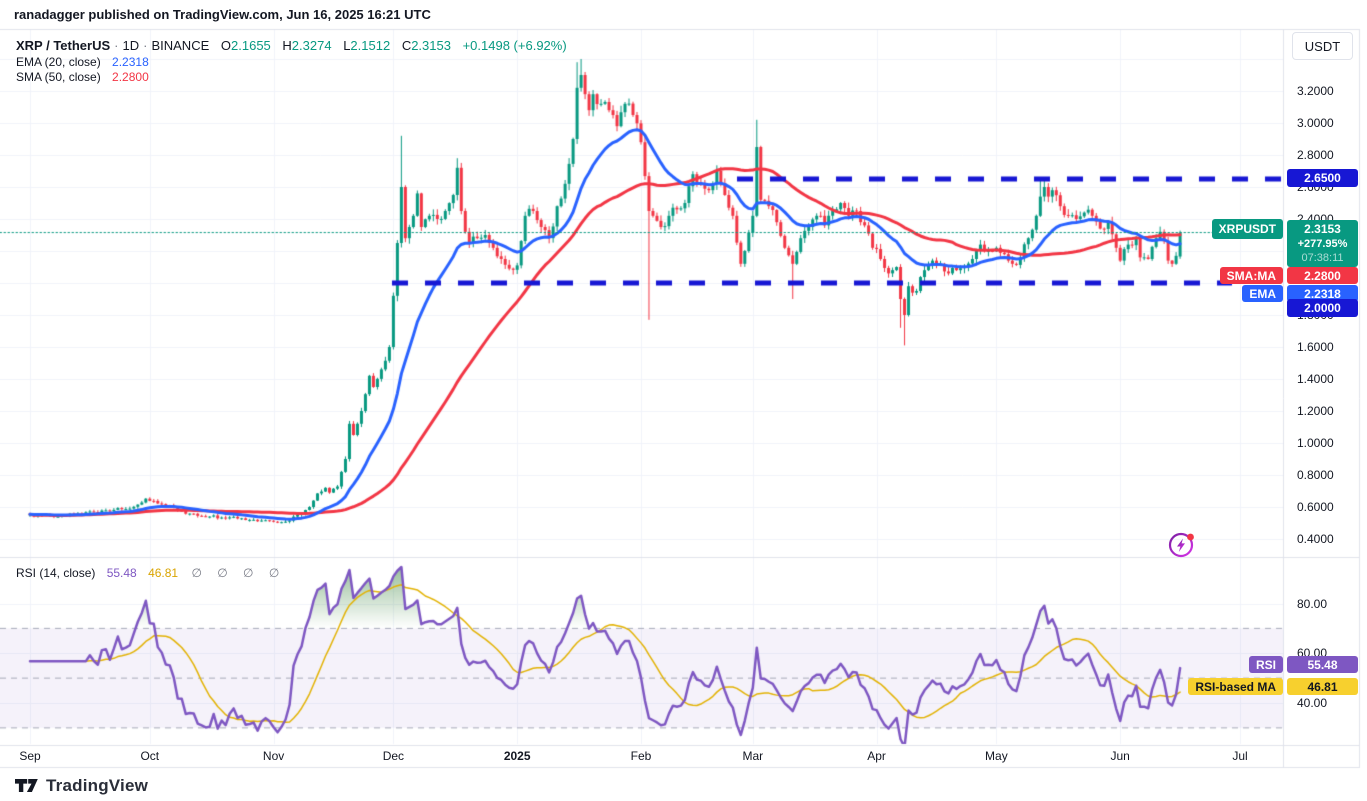  I want to click on lightning-button, so click(1181, 544).